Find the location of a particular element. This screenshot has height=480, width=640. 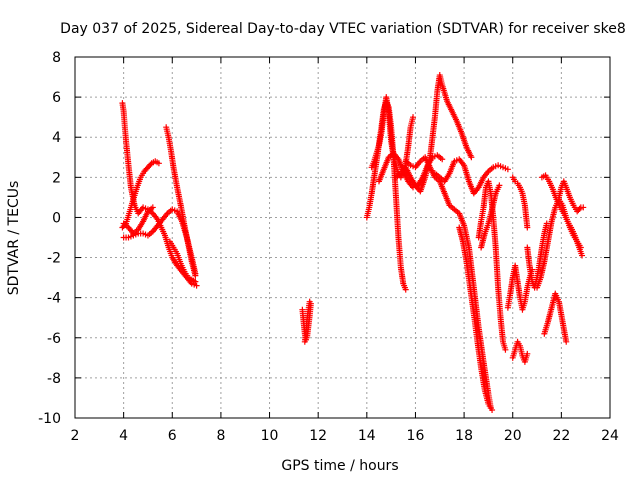

x-tick-label: 22 is located at coordinates (561, 436).